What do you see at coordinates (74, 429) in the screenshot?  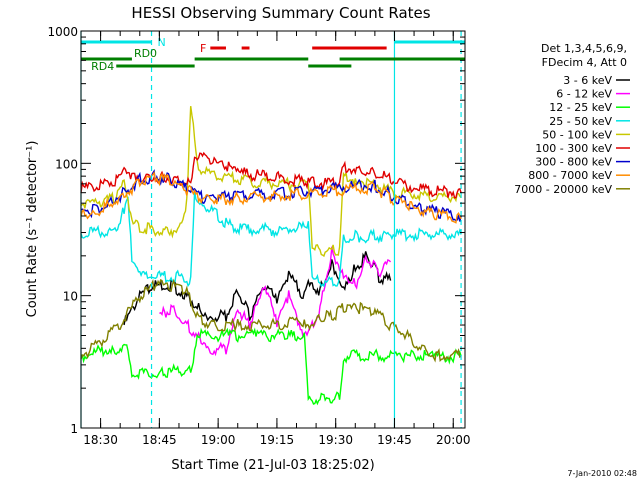 I see `y-tick-label-1: 1` at bounding box center [74, 429].